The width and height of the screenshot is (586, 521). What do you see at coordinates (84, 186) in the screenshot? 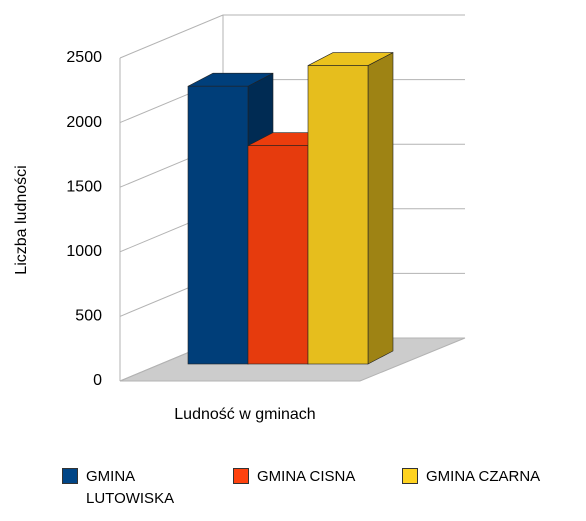
I see `y-tick-label: 1500` at bounding box center [84, 186].